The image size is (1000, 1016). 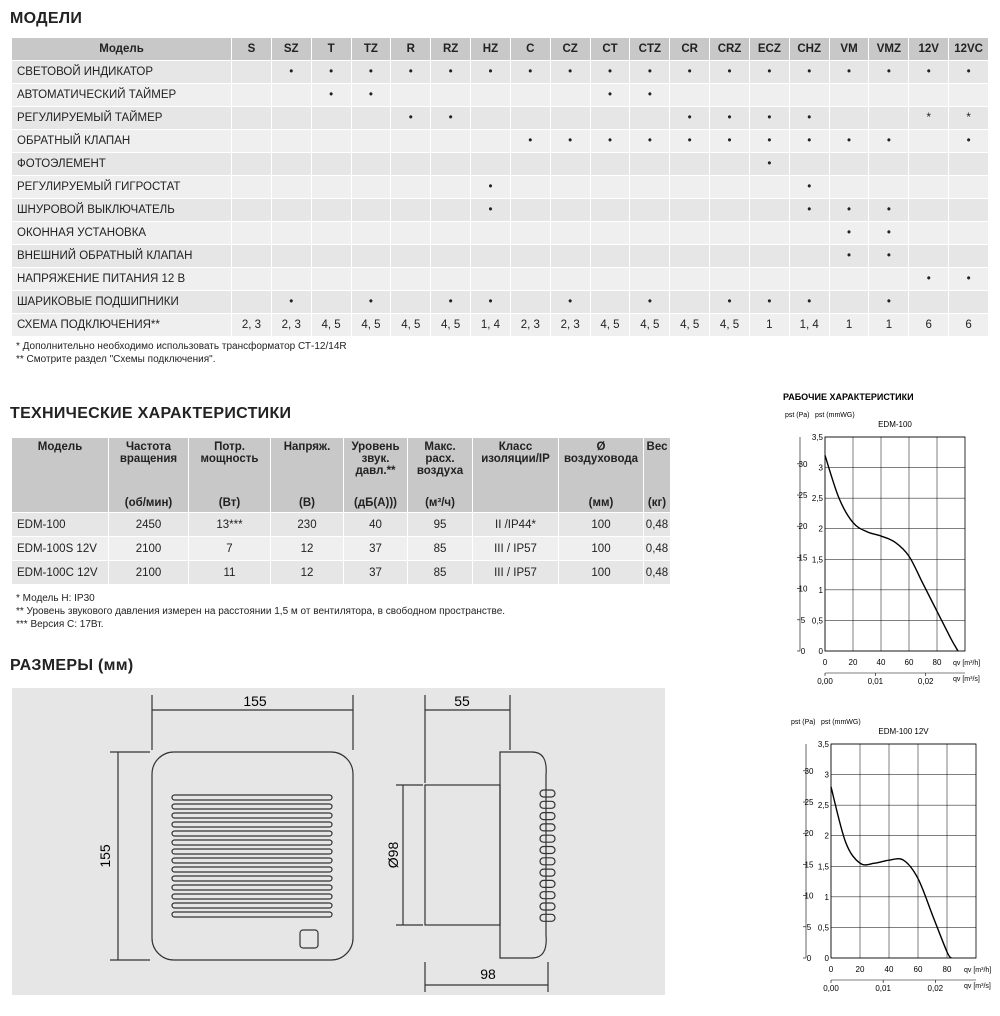 What do you see at coordinates (818, 559) in the screenshot?
I see `y-tick-label: 1,5` at bounding box center [818, 559].